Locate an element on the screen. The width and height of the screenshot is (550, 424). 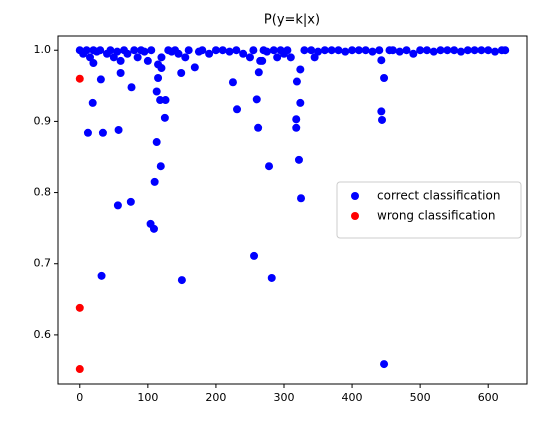
y-tick-label: 0.9 is located at coordinates (43, 120).